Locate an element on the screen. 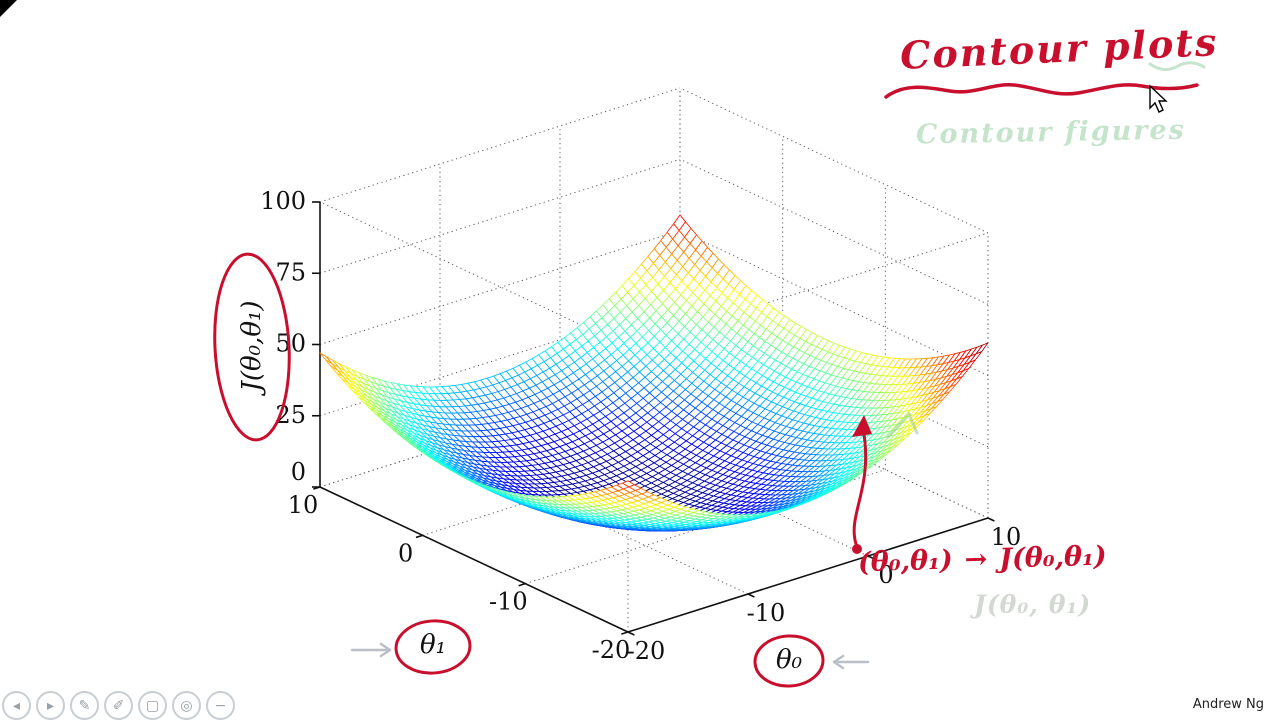  toolbar-play-button: ▸ is located at coordinates (50, 705).